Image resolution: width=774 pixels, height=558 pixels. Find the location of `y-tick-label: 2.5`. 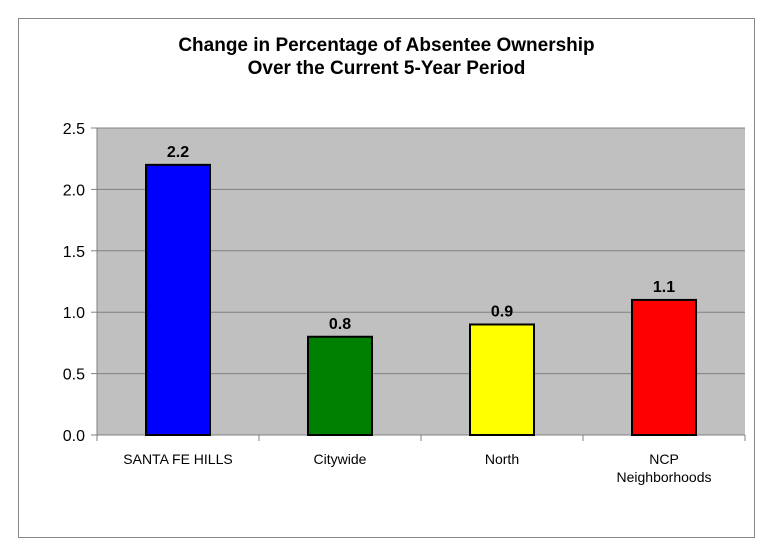

y-tick-label: 2.5 is located at coordinates (74, 129).